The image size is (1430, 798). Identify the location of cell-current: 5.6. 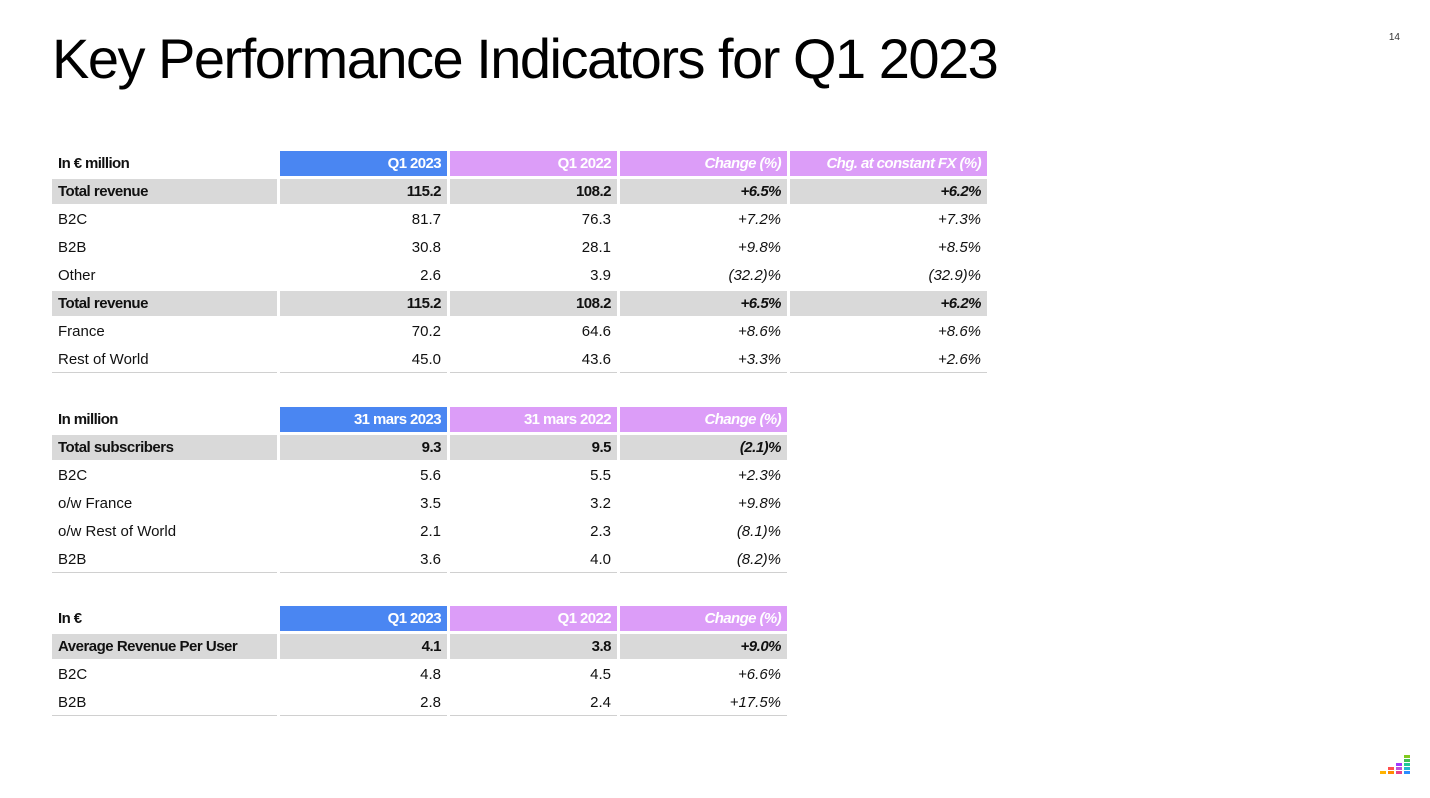
(363, 477).